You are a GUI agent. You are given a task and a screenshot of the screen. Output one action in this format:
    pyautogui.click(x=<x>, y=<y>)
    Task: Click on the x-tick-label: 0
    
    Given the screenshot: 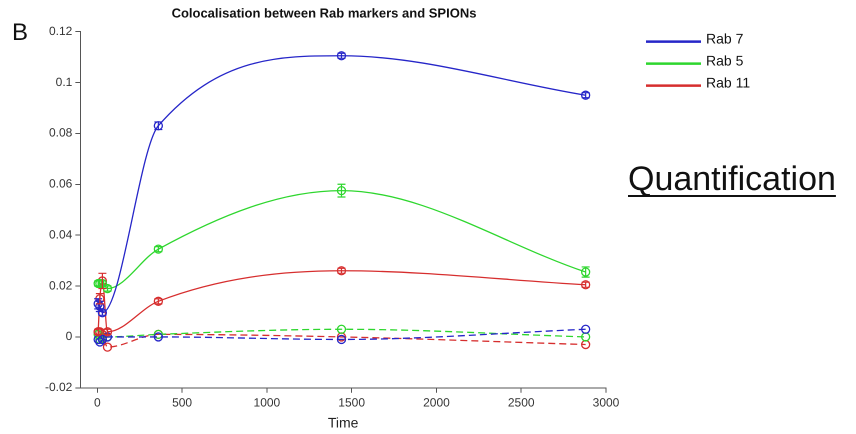 What is the action you would take?
    pyautogui.click(x=97, y=402)
    